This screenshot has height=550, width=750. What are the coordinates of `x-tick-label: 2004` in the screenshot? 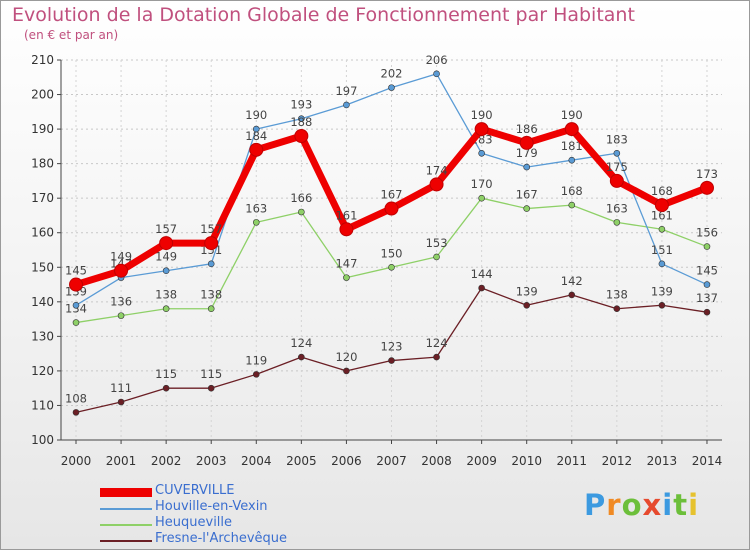 It's located at (256, 461).